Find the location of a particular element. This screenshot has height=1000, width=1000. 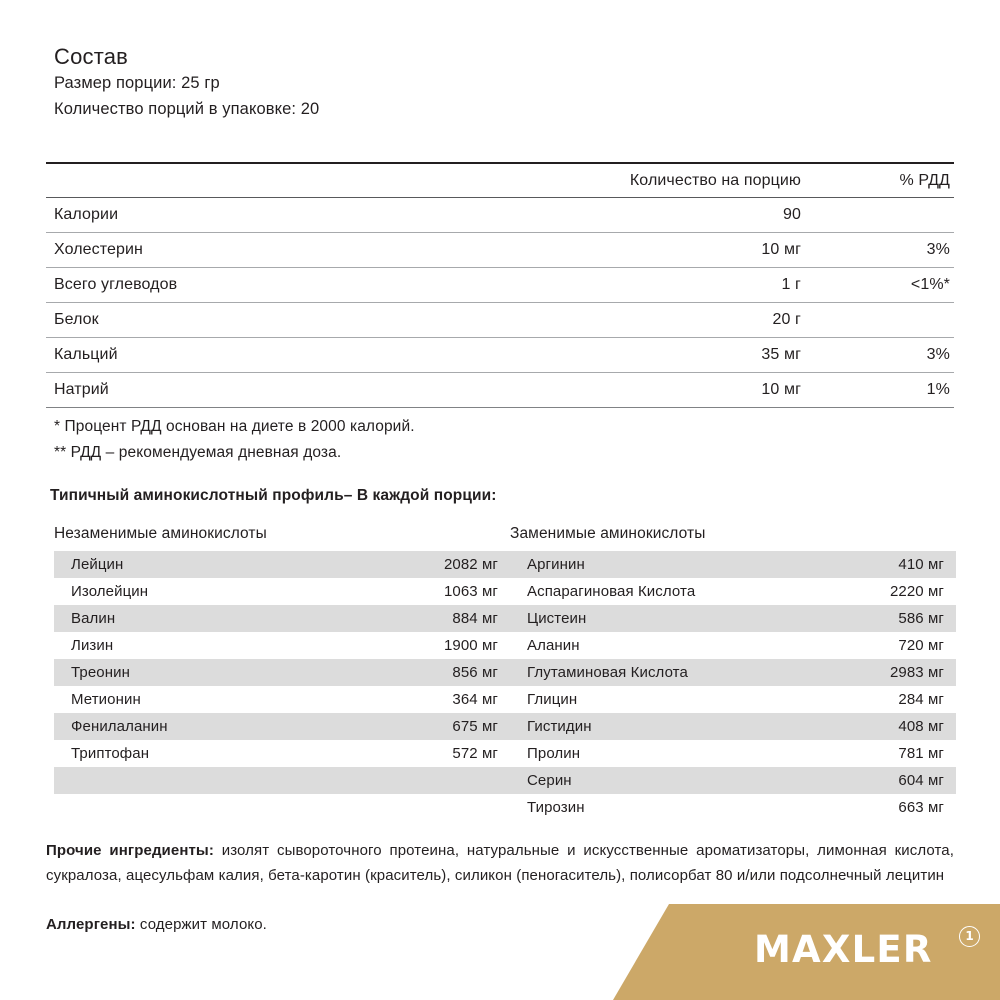

amino-acid-value: 410 мг is located at coordinates (878, 564).